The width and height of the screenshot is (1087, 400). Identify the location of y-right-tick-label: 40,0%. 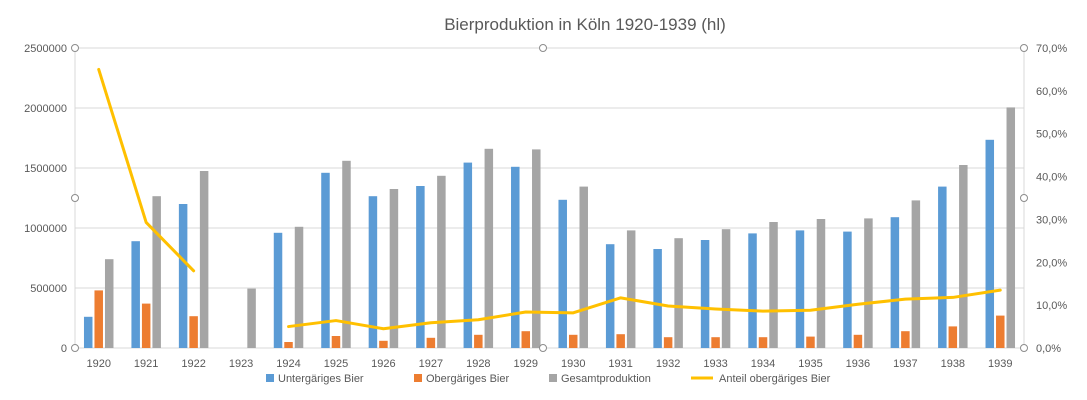
(1051, 178).